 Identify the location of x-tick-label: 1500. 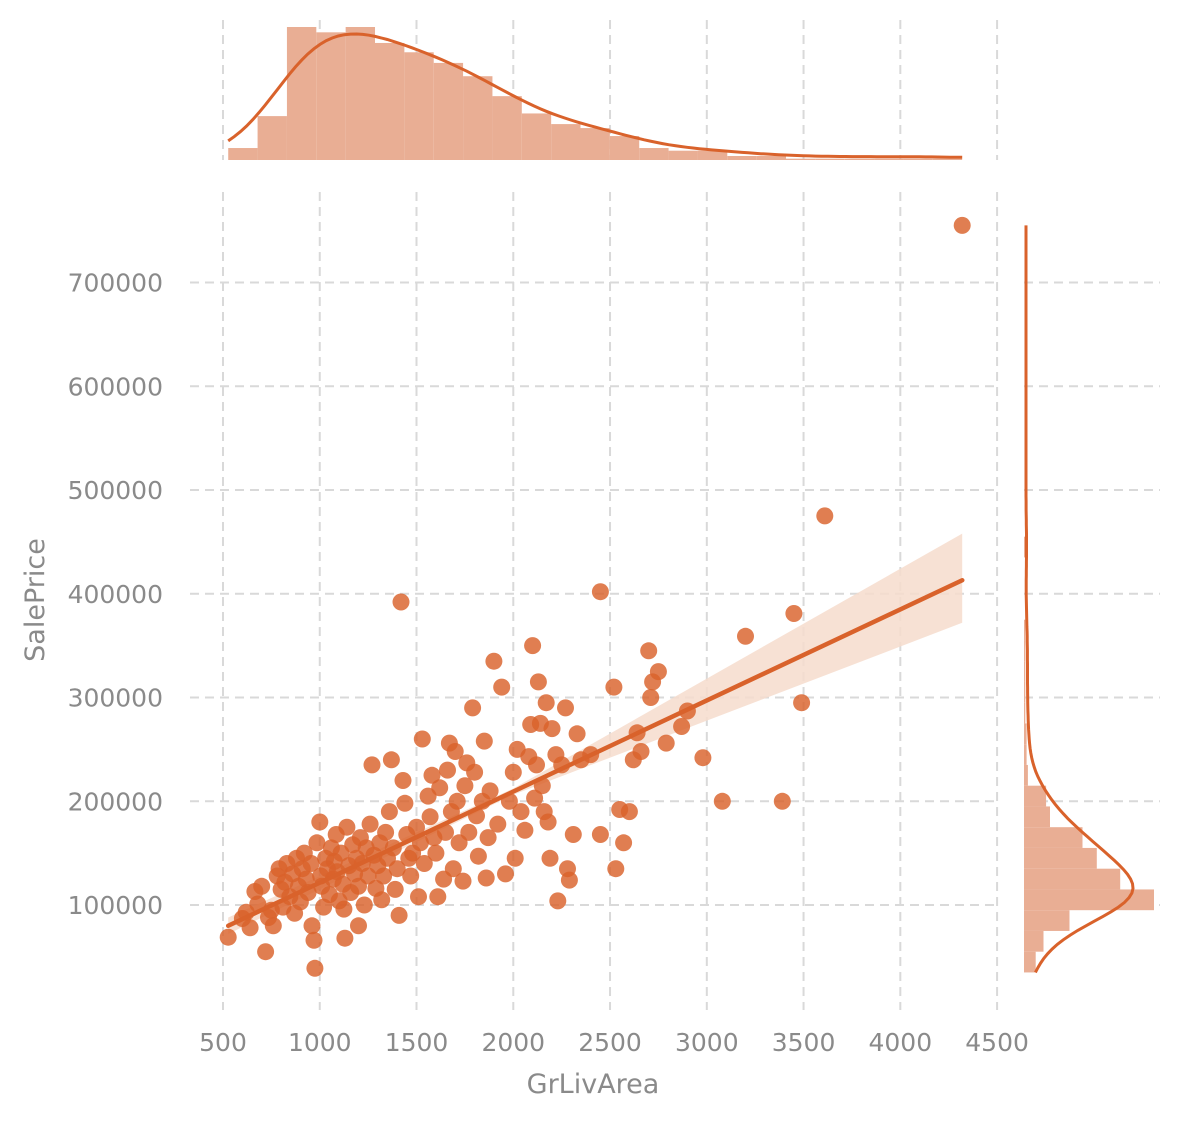
(417, 1042).